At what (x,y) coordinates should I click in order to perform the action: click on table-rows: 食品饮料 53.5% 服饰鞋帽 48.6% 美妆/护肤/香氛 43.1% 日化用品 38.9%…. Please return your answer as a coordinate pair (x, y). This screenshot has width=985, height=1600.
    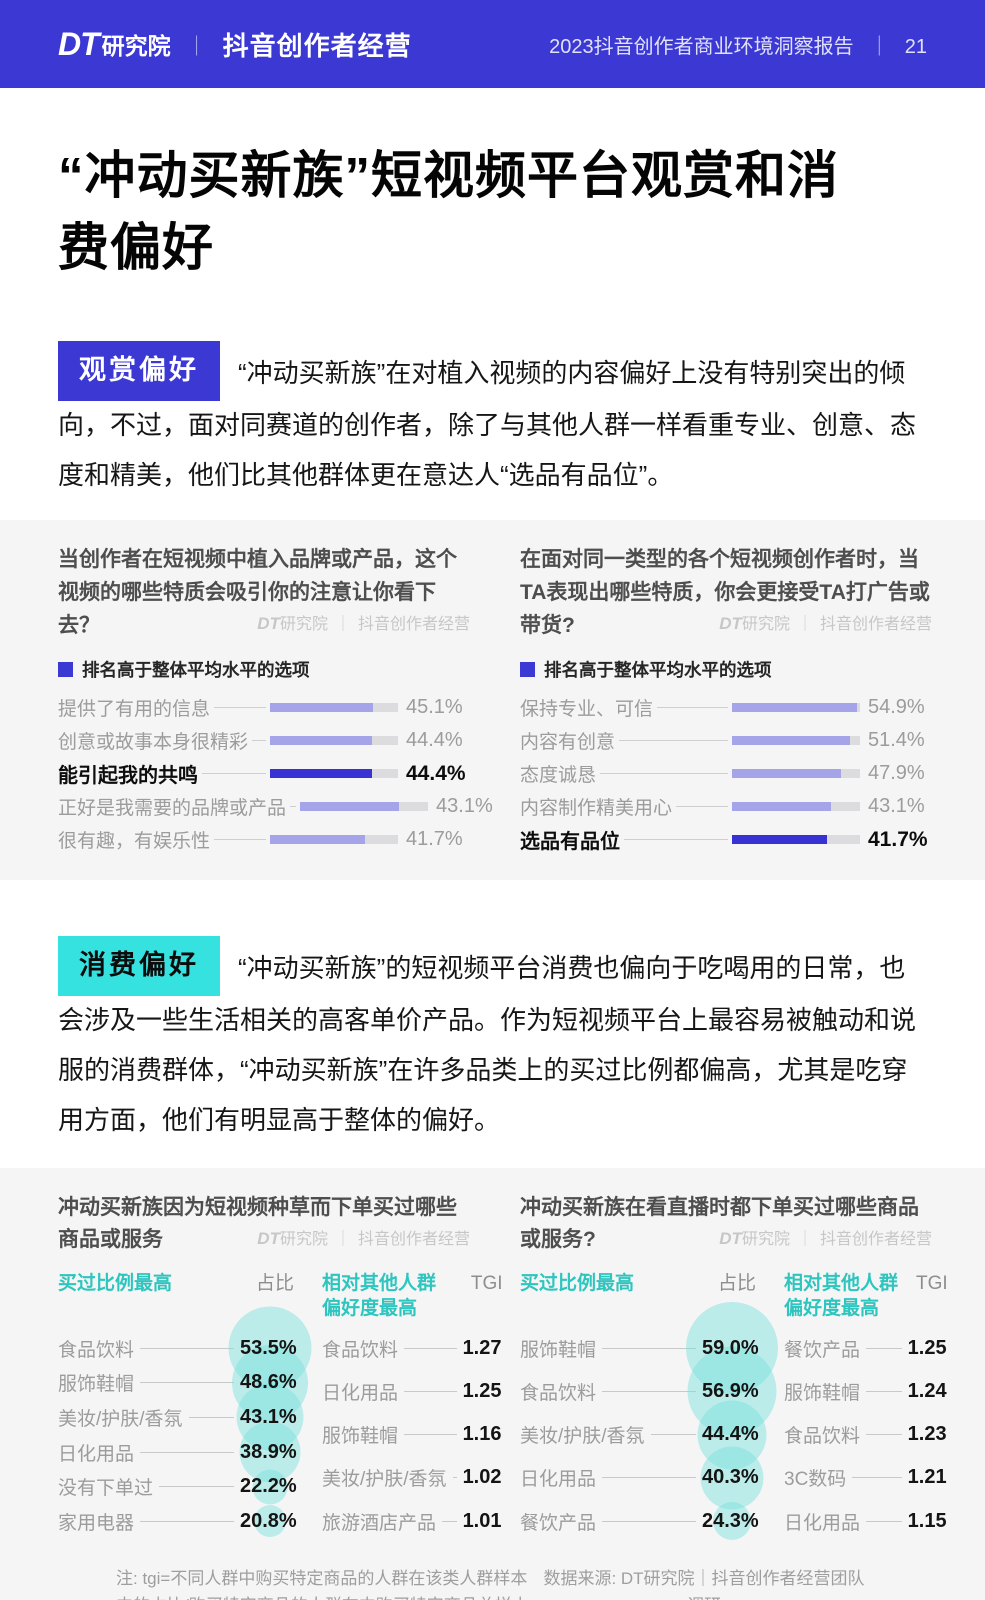
    Looking at the image, I should click on (185, 1422).